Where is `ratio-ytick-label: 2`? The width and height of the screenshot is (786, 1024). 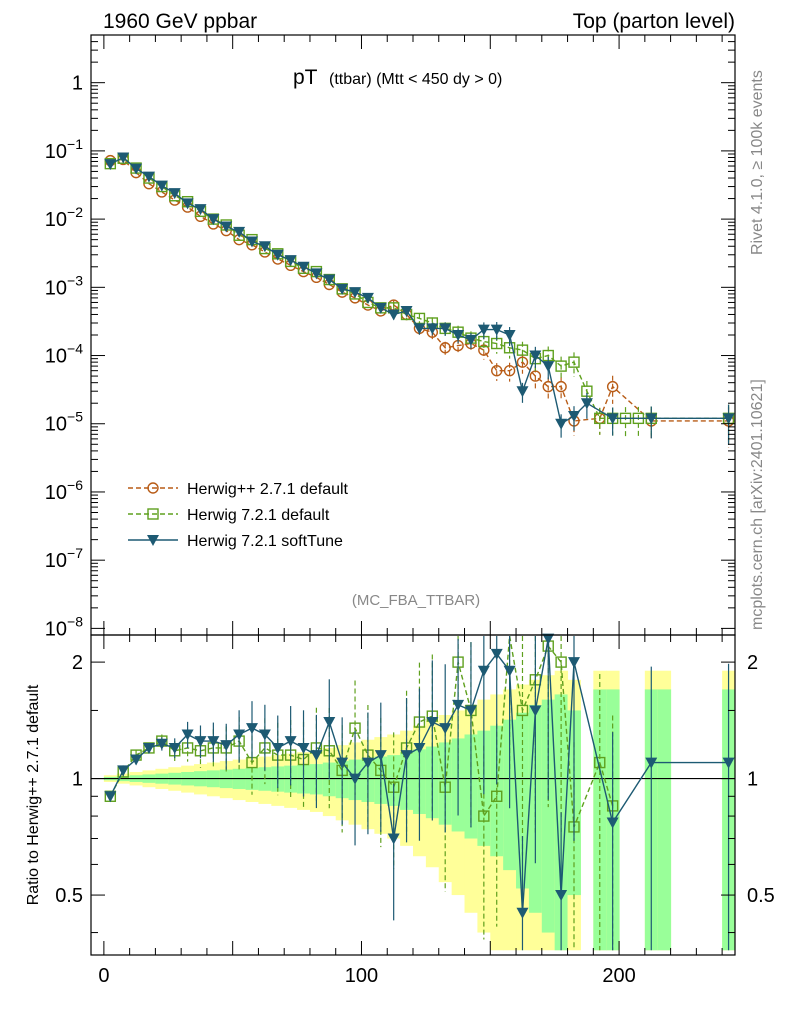
ratio-ytick-label: 2 is located at coordinates (77, 663).